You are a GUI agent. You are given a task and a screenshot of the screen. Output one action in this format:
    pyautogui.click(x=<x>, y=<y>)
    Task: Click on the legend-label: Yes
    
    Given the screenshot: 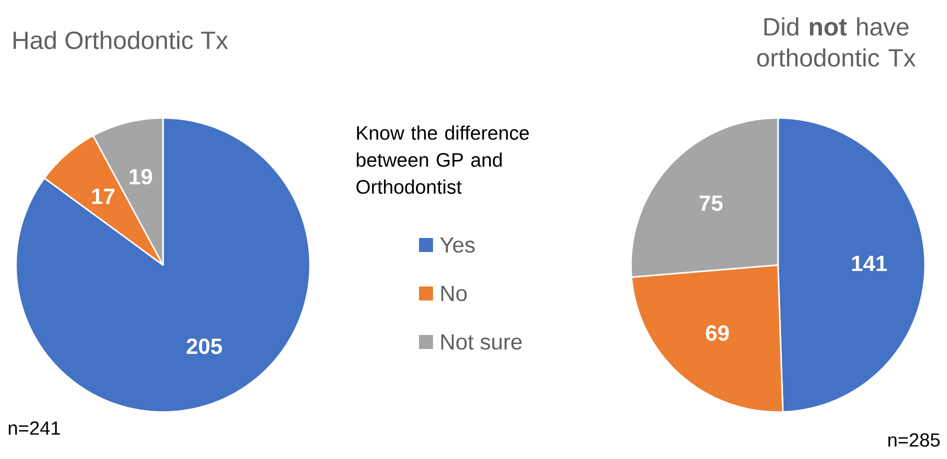 What is the action you would take?
    pyautogui.click(x=457, y=245)
    